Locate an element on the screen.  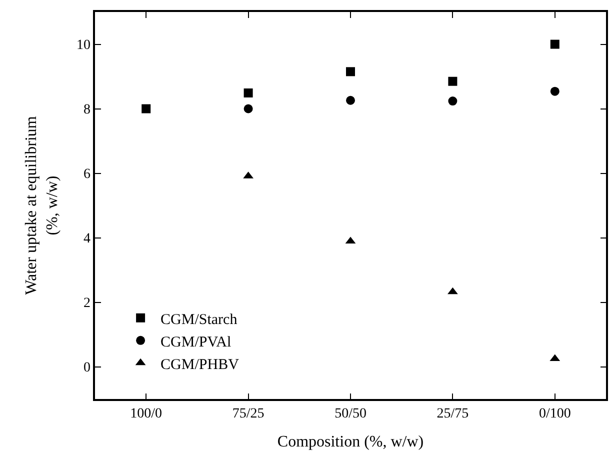
y-tick-label: 0 is located at coordinates (86, 368).